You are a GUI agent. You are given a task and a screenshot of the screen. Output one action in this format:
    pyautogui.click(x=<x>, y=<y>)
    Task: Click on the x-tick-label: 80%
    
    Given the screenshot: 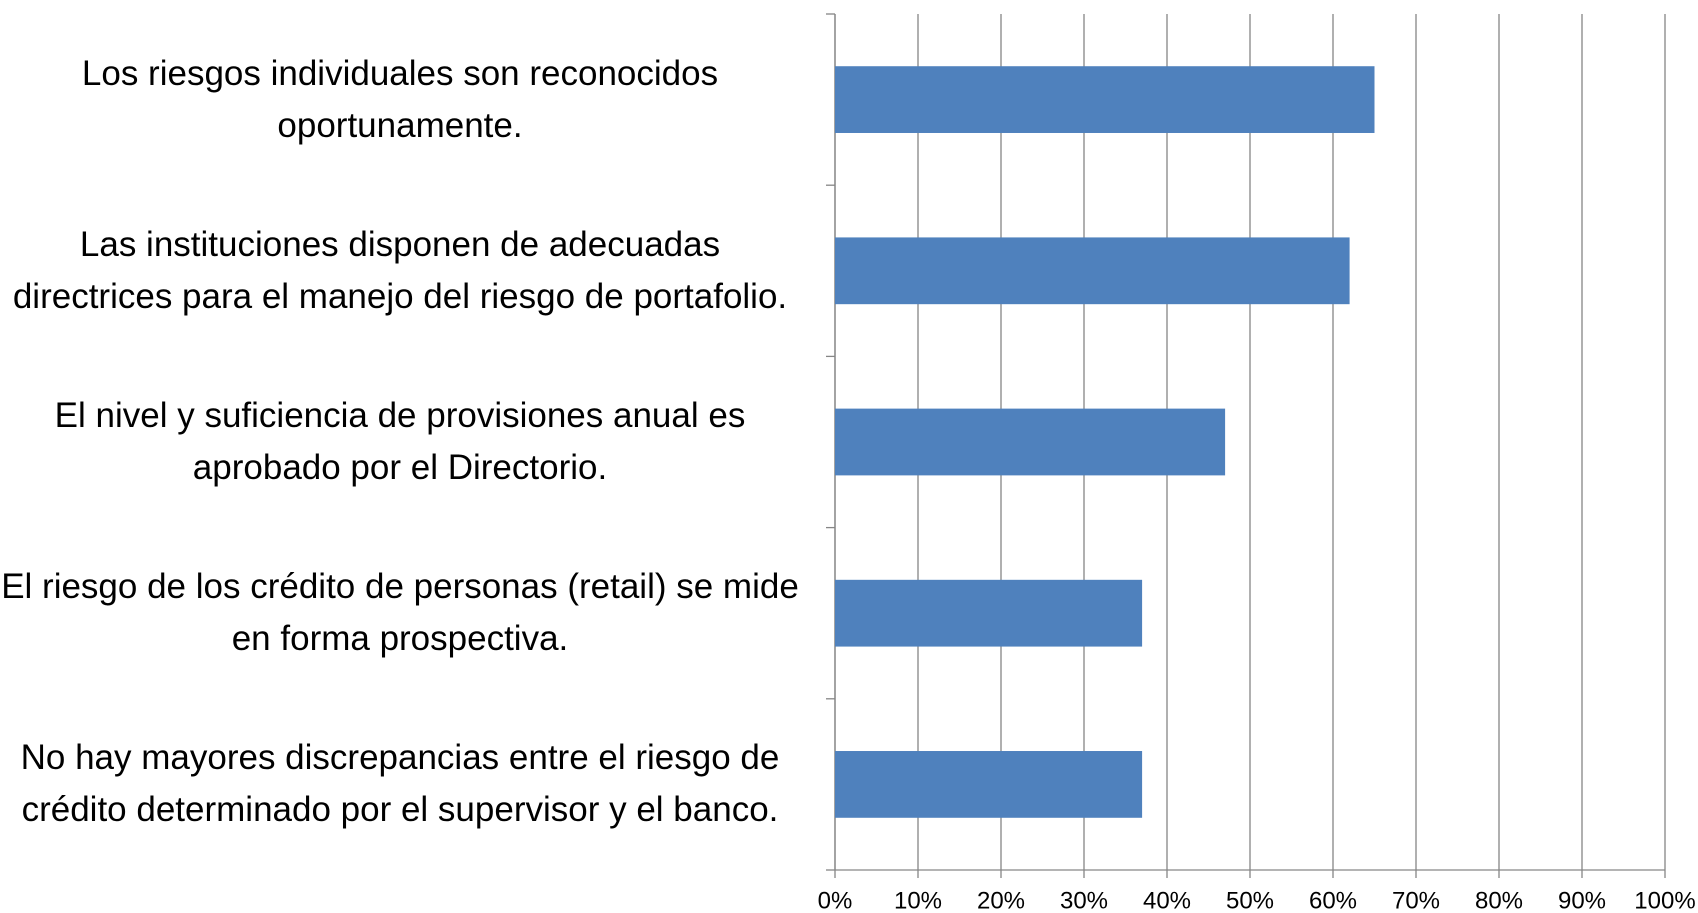 What is the action you would take?
    pyautogui.click(x=1499, y=900)
    